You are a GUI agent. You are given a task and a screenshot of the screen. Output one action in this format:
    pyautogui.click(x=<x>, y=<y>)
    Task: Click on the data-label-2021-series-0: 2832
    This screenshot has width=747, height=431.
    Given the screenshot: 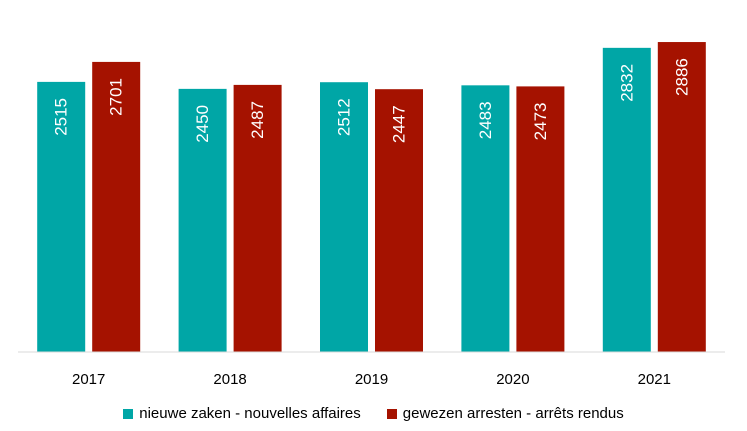 What is the action you would take?
    pyautogui.click(x=626, y=83)
    